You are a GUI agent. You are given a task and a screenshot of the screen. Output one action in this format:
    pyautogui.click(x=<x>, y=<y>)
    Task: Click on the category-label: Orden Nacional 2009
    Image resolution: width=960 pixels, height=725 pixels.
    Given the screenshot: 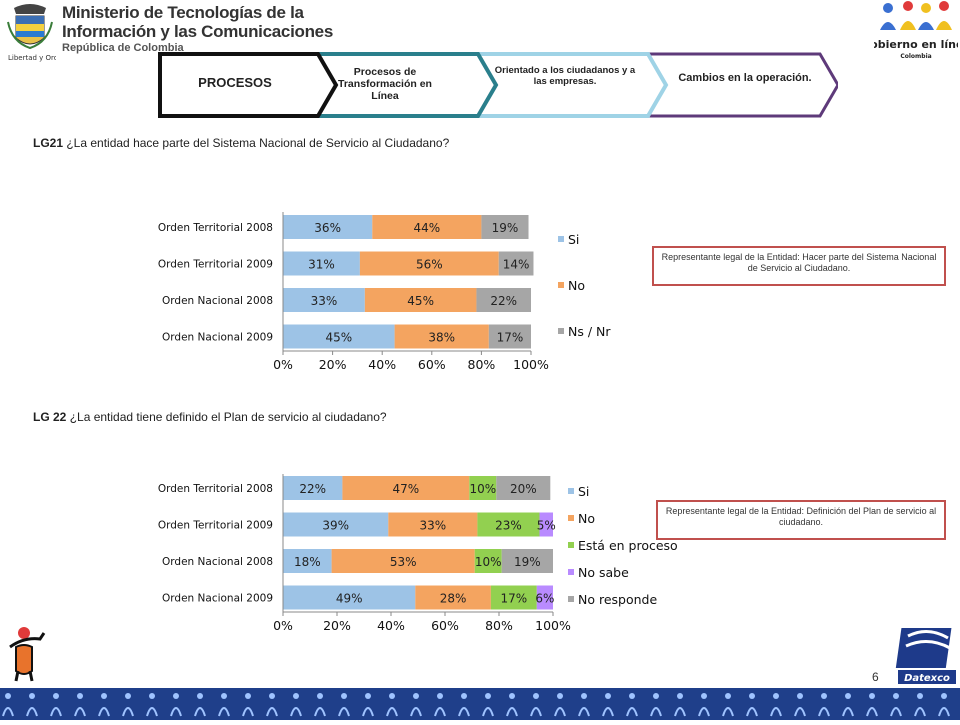 What is the action you would take?
    pyautogui.click(x=217, y=338)
    